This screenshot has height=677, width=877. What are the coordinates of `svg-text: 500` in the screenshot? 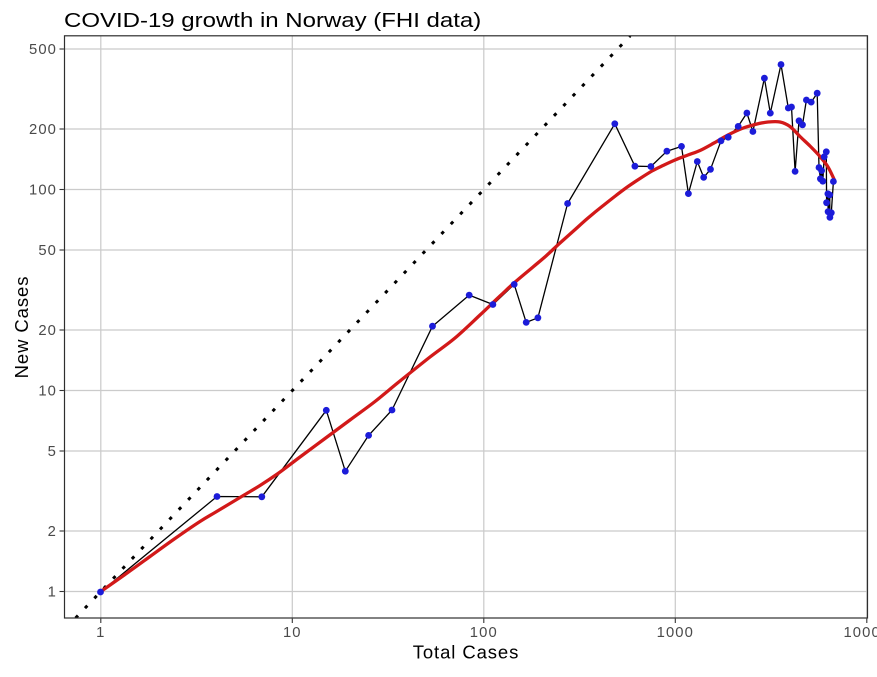 It's located at (43, 50).